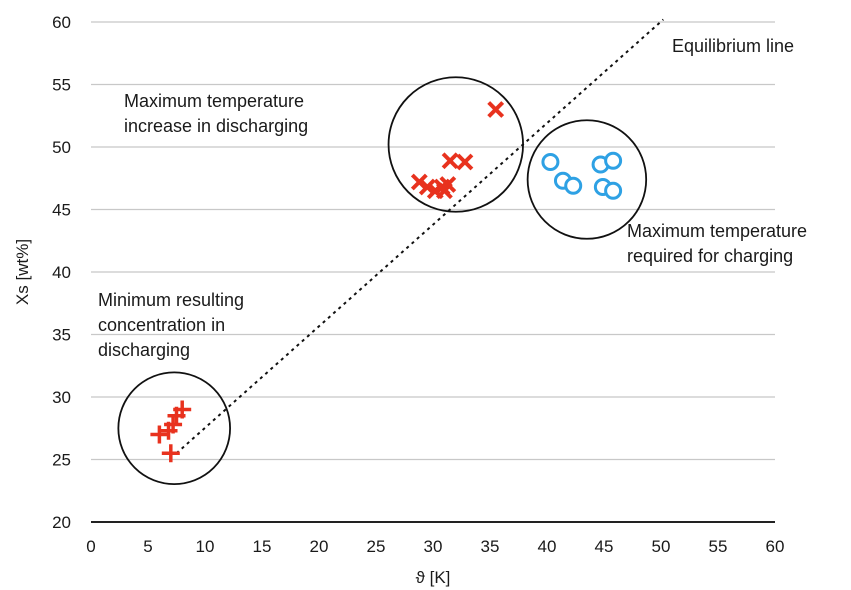 This screenshot has height=590, width=851. I want to click on y-tick-label: 50, so click(61, 147).